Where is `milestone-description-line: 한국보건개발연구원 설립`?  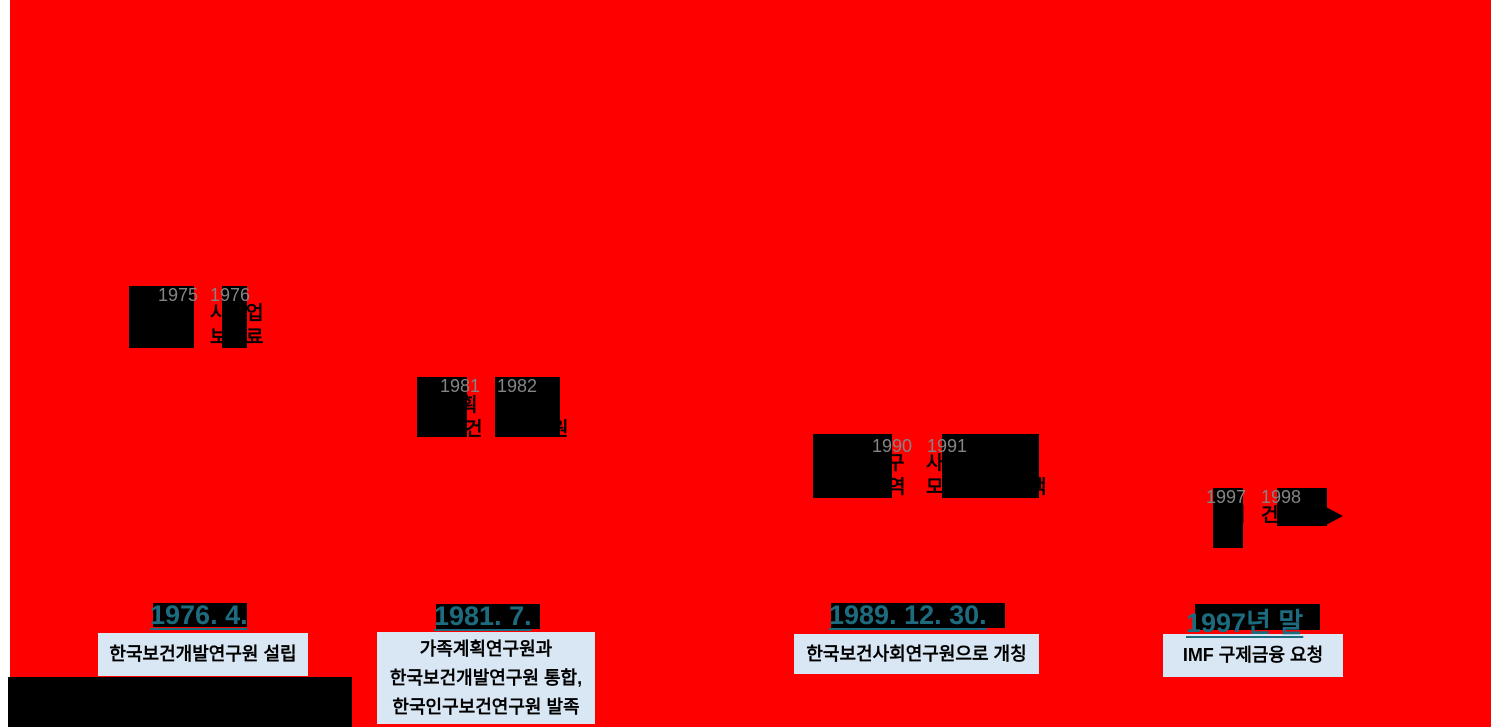 milestone-description-line: 한국보건개발연구원 설립 is located at coordinates (203, 654).